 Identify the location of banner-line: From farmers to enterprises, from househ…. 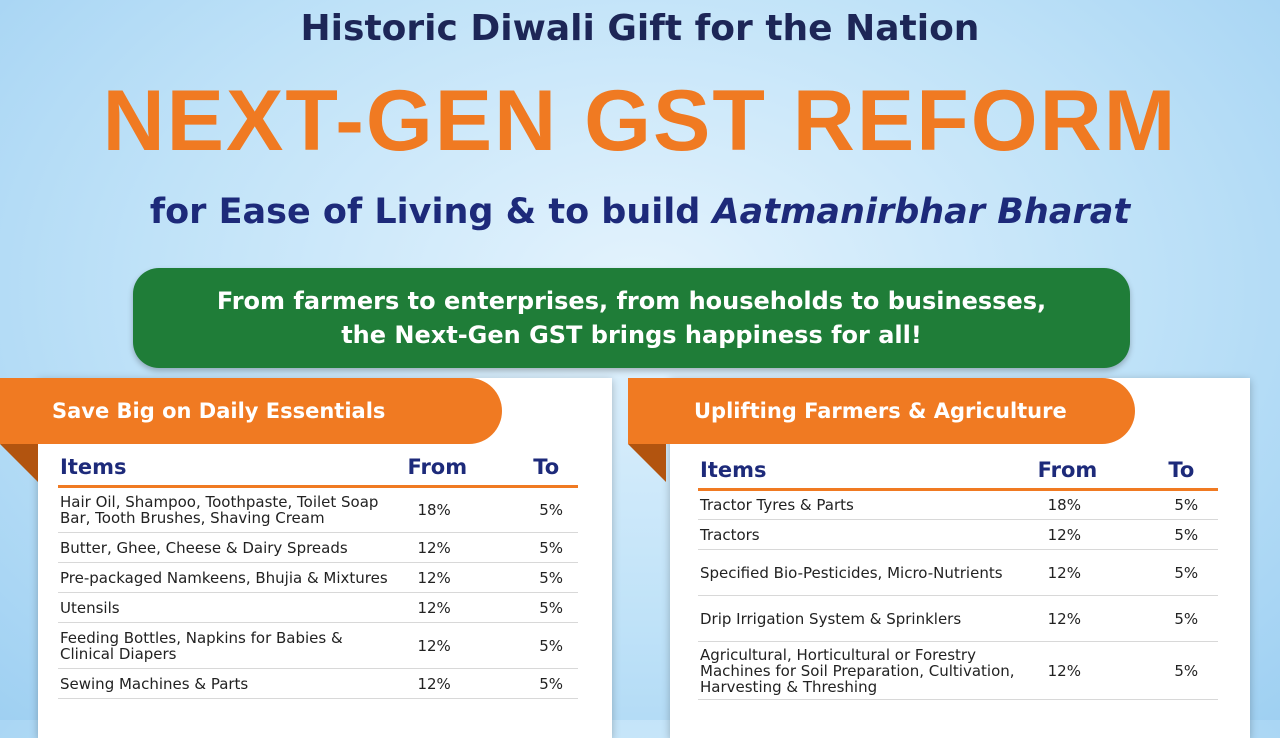
(631, 301).